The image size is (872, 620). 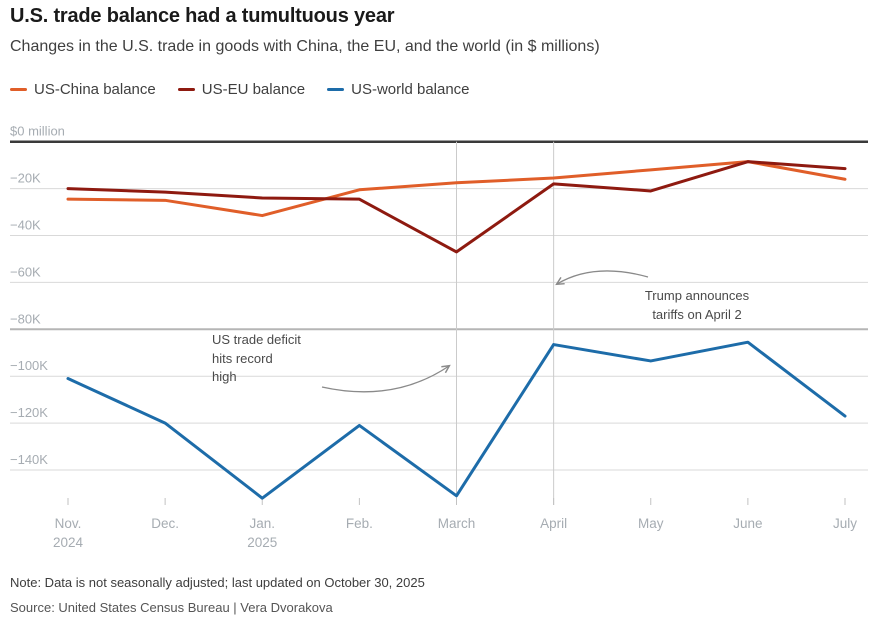 I want to click on x-tick-label: April, so click(x=553, y=523).